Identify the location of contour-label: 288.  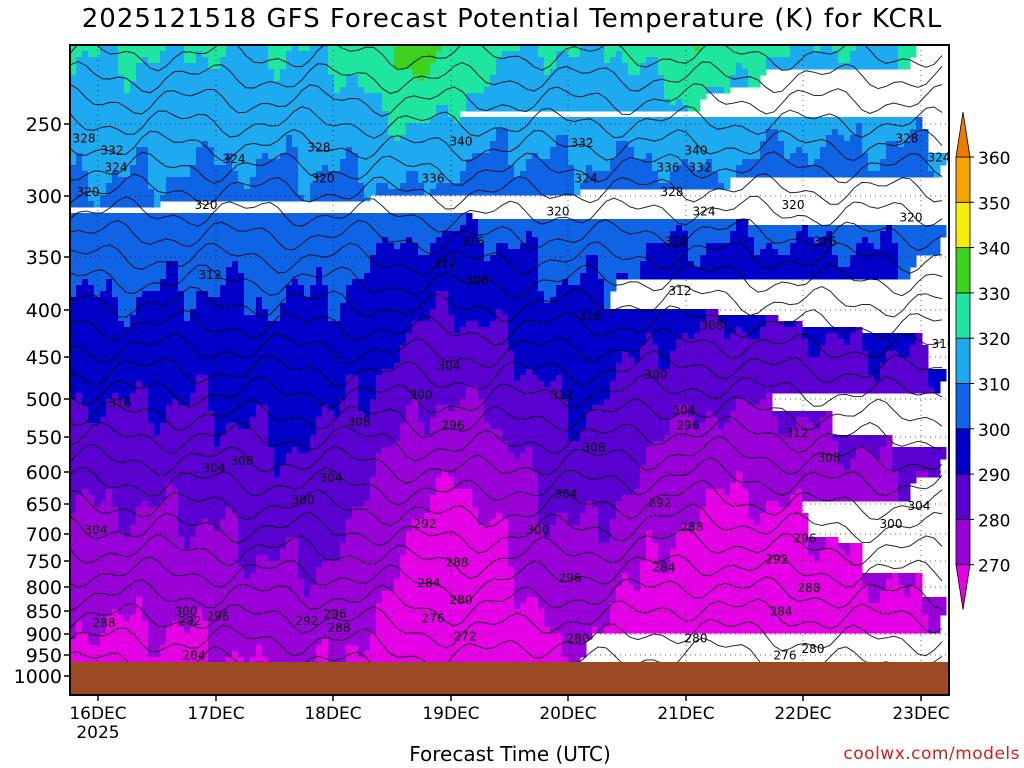
(809, 588).